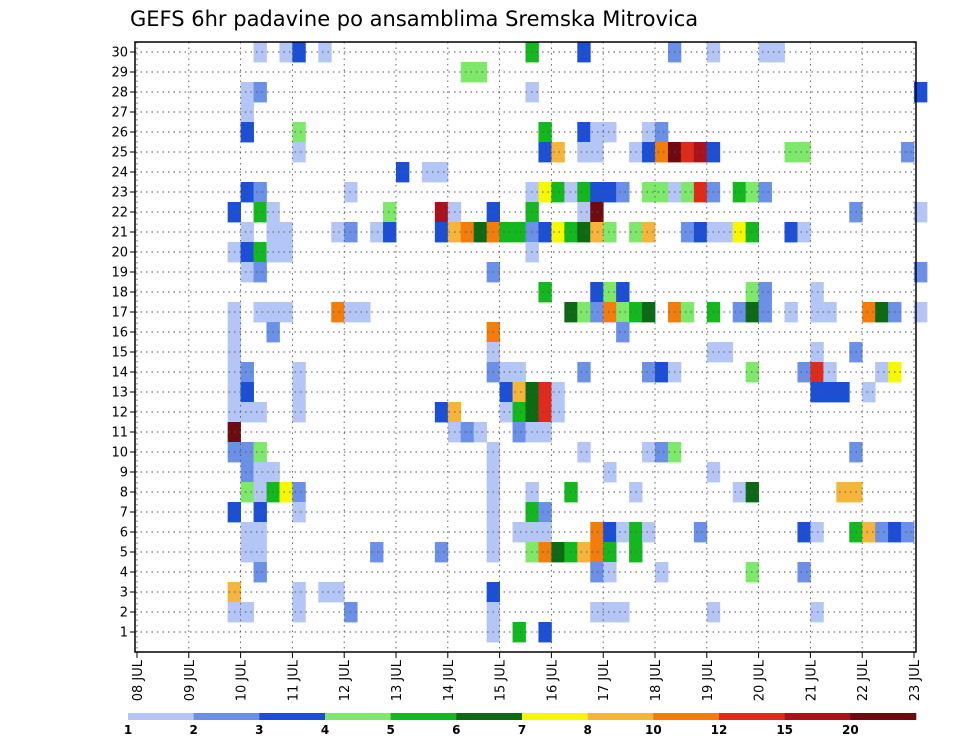 Image resolution: width=960 pixels, height=742 pixels. What do you see at coordinates (850, 730) in the screenshot?
I see `legend-label: 20` at bounding box center [850, 730].